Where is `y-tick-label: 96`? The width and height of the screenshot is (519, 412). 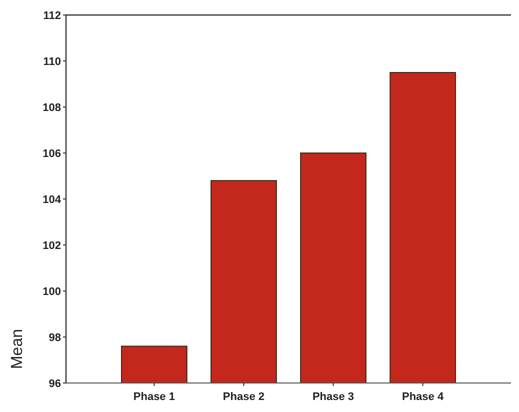
y-tick-label: 96 is located at coordinates (54, 384).